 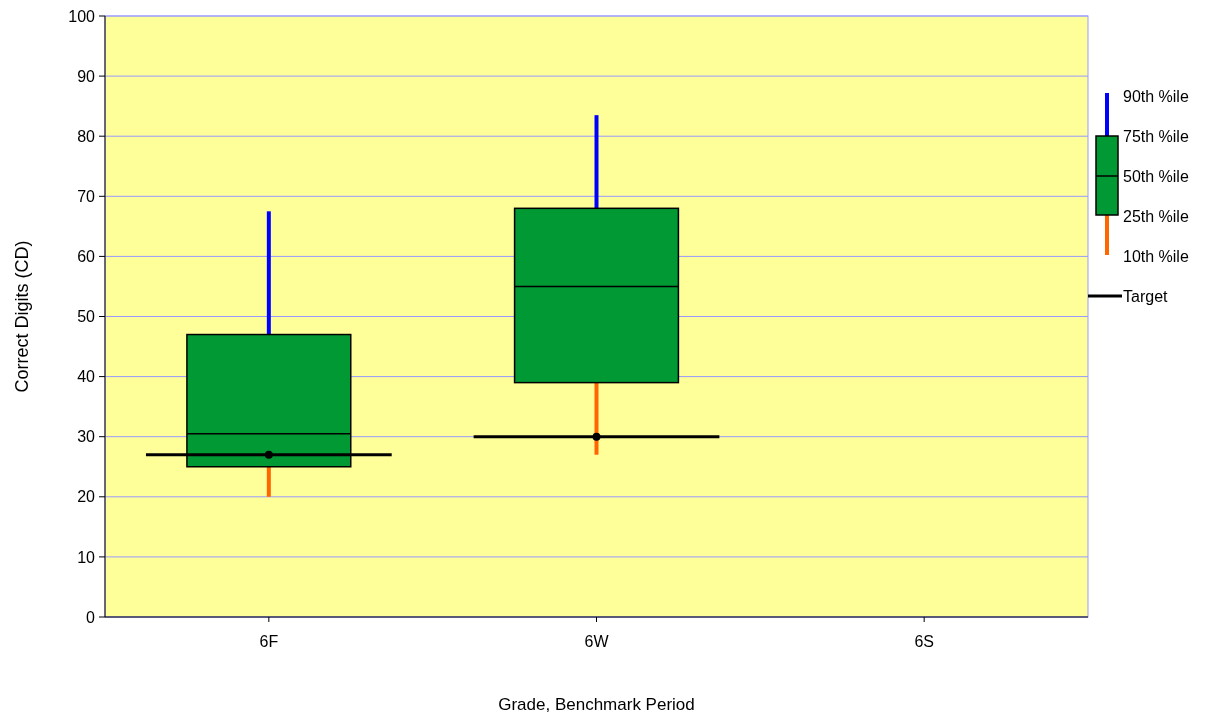 I want to click on y-tick-label: 10, so click(x=86, y=557).